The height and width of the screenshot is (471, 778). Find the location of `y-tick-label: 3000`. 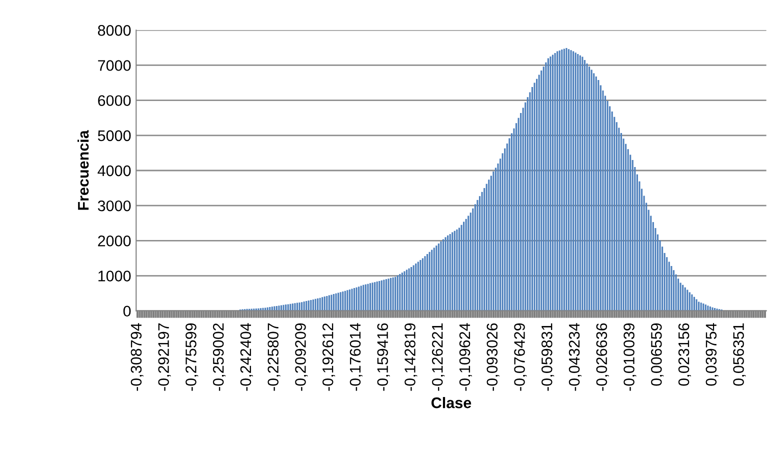

y-tick-label: 3000 is located at coordinates (114, 206).